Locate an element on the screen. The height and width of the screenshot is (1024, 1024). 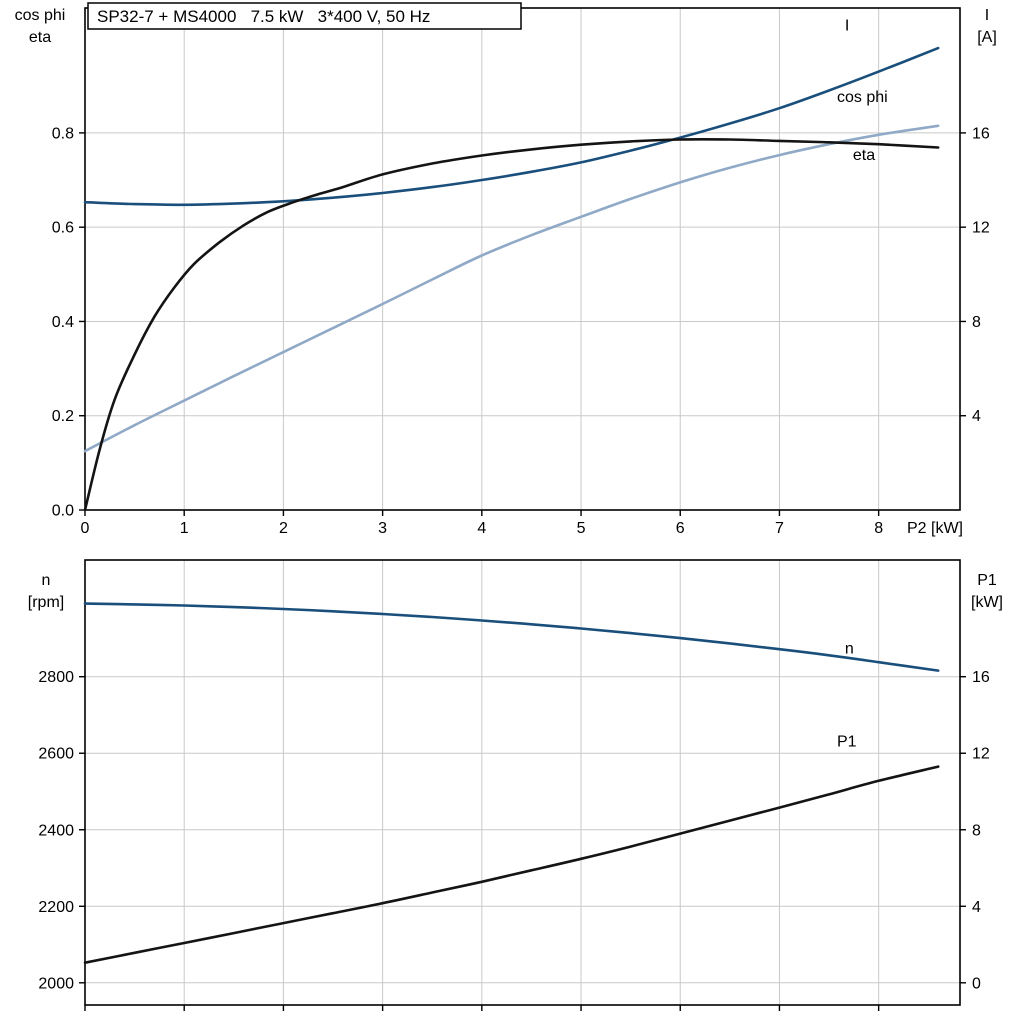
curve-I is located at coordinates (511, 126).